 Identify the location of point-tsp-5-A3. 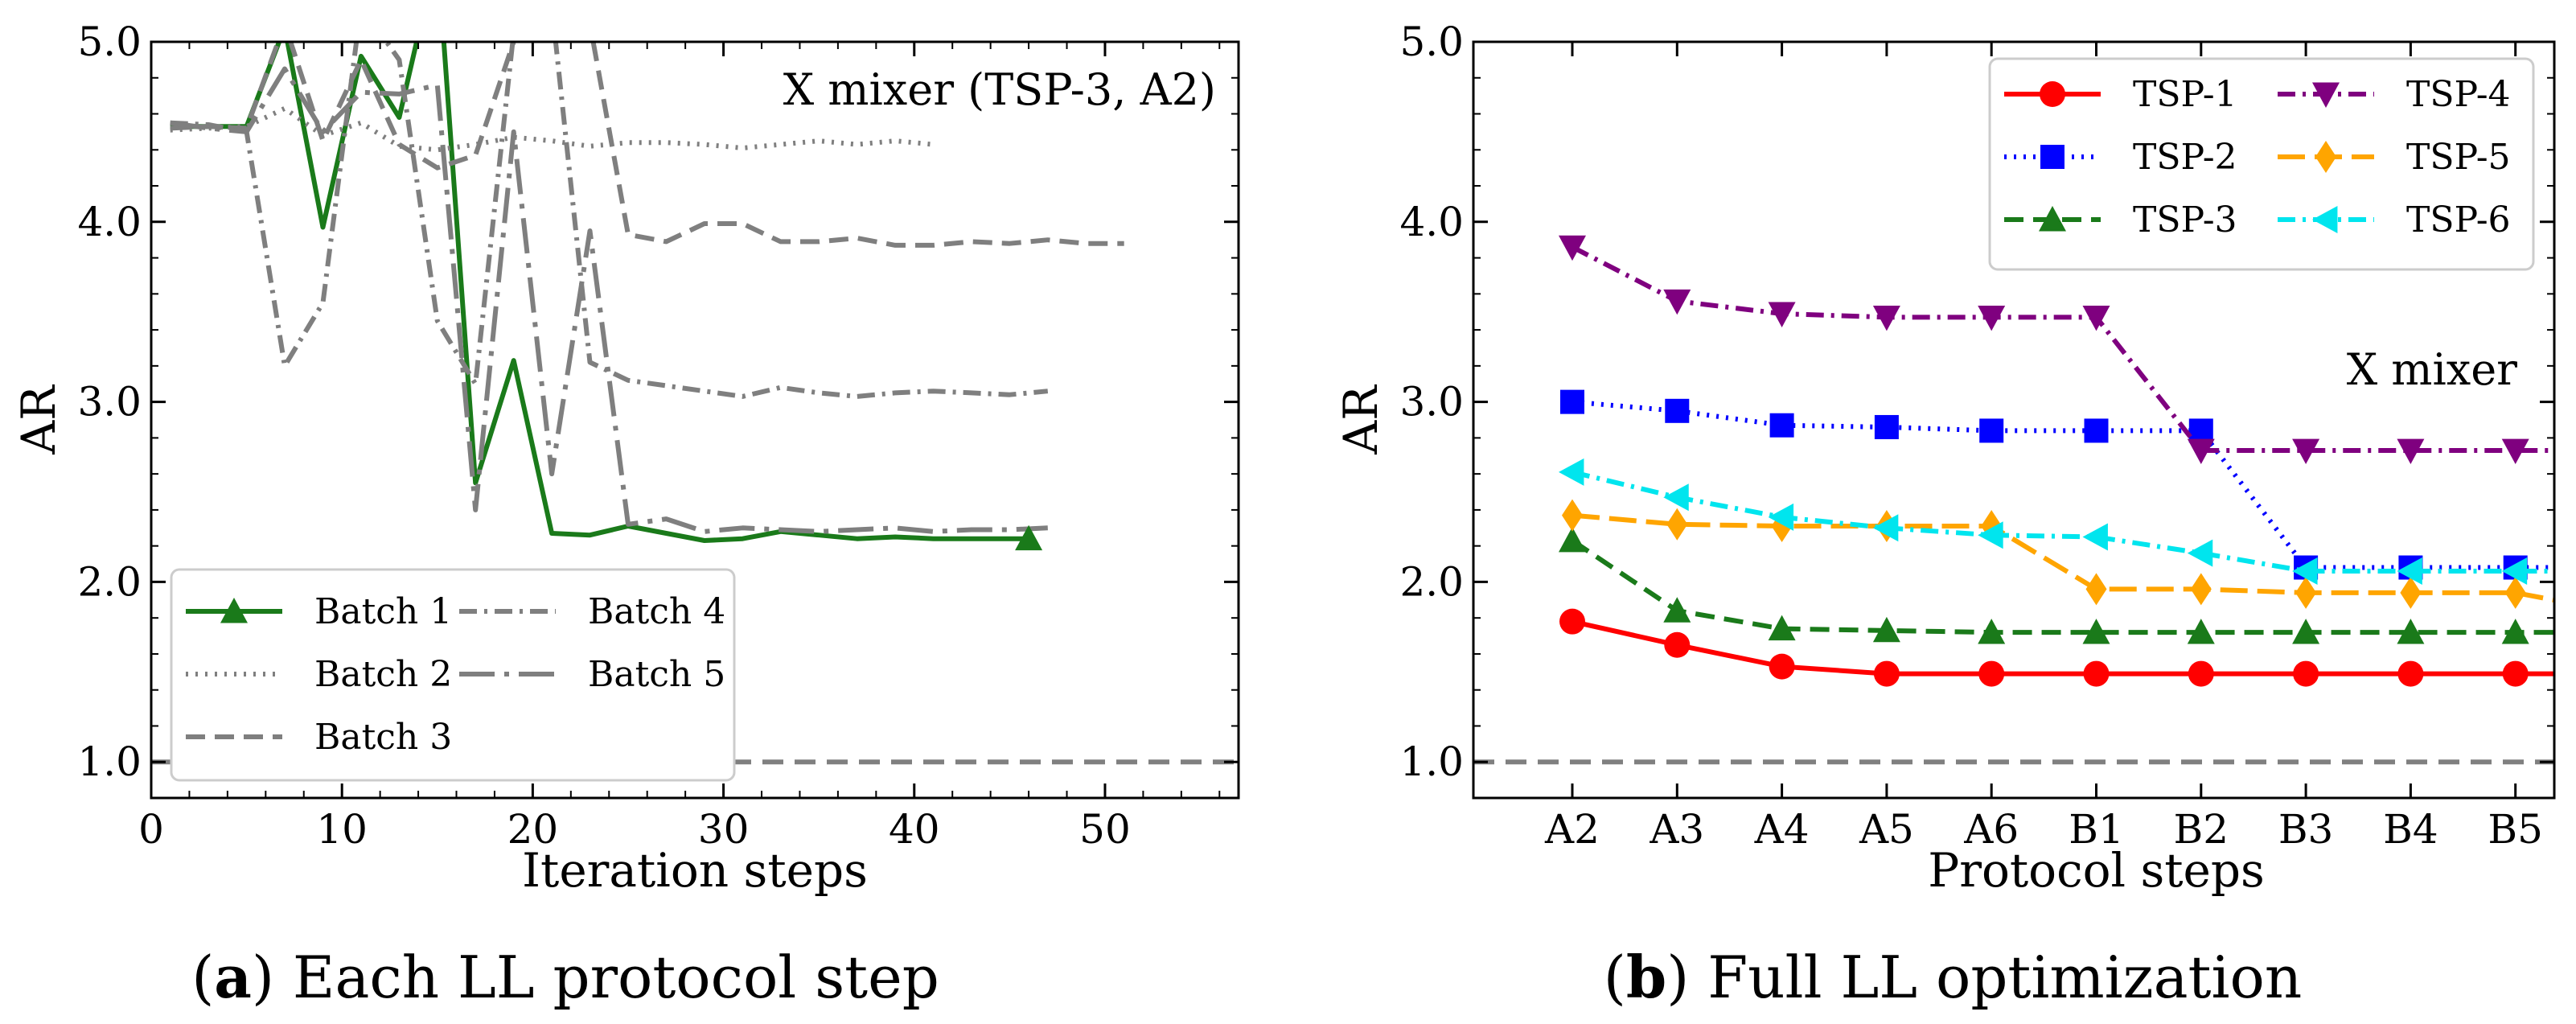
(1677, 524).